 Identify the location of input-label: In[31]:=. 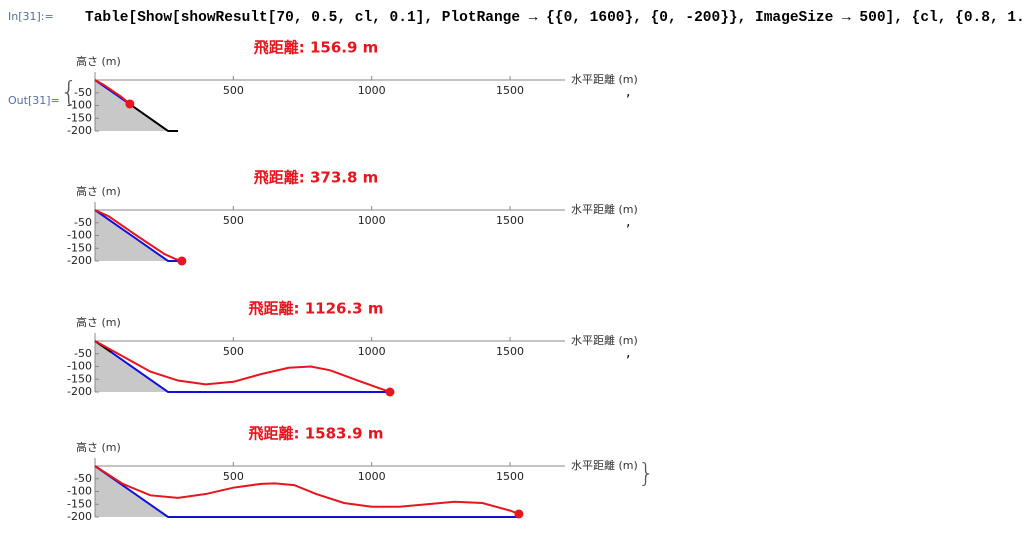
(31, 16).